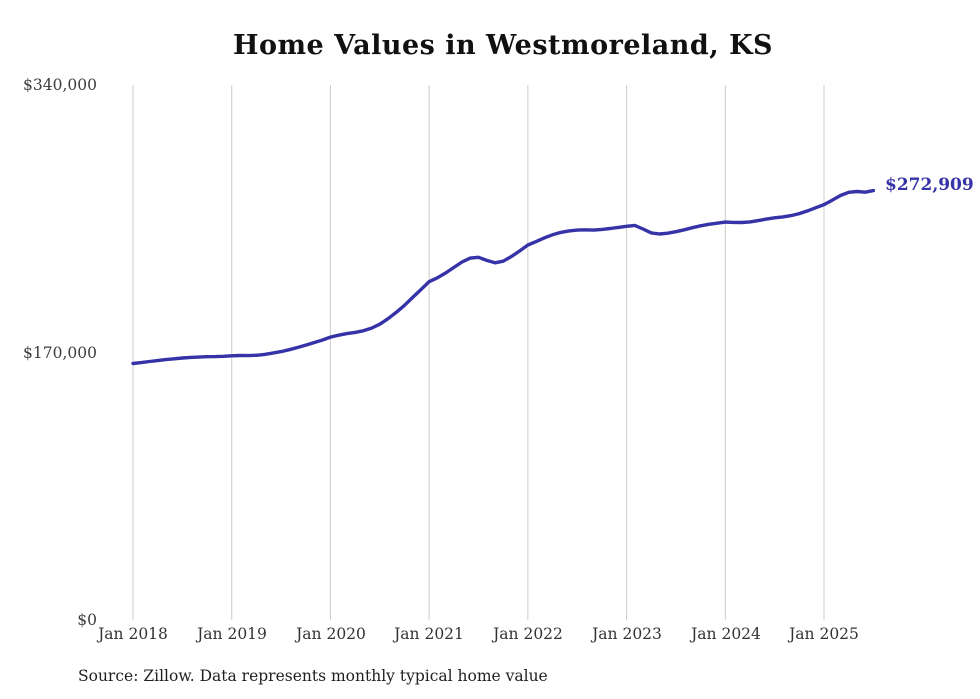  What do you see at coordinates (726, 634) in the screenshot?
I see `x-axis-label-jan-2024: Jan 2024` at bounding box center [726, 634].